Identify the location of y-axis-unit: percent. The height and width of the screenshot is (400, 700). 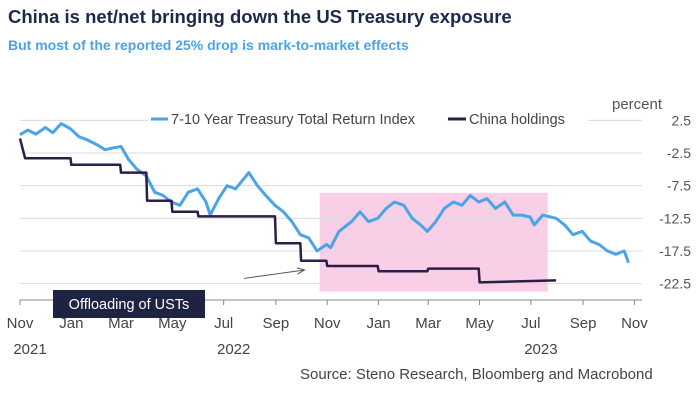
(637, 104).